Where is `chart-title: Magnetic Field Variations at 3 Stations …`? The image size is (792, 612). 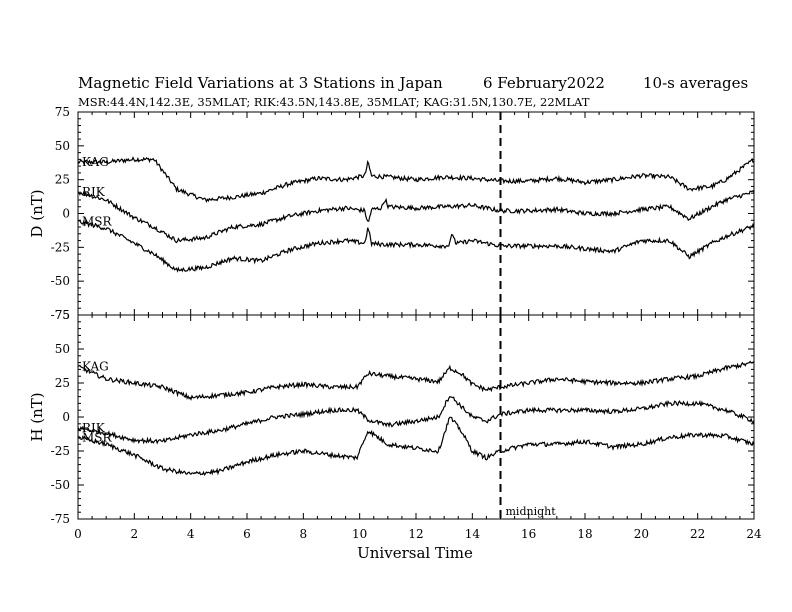 chart-title: Magnetic Field Variations at 3 Stations … is located at coordinates (260, 83).